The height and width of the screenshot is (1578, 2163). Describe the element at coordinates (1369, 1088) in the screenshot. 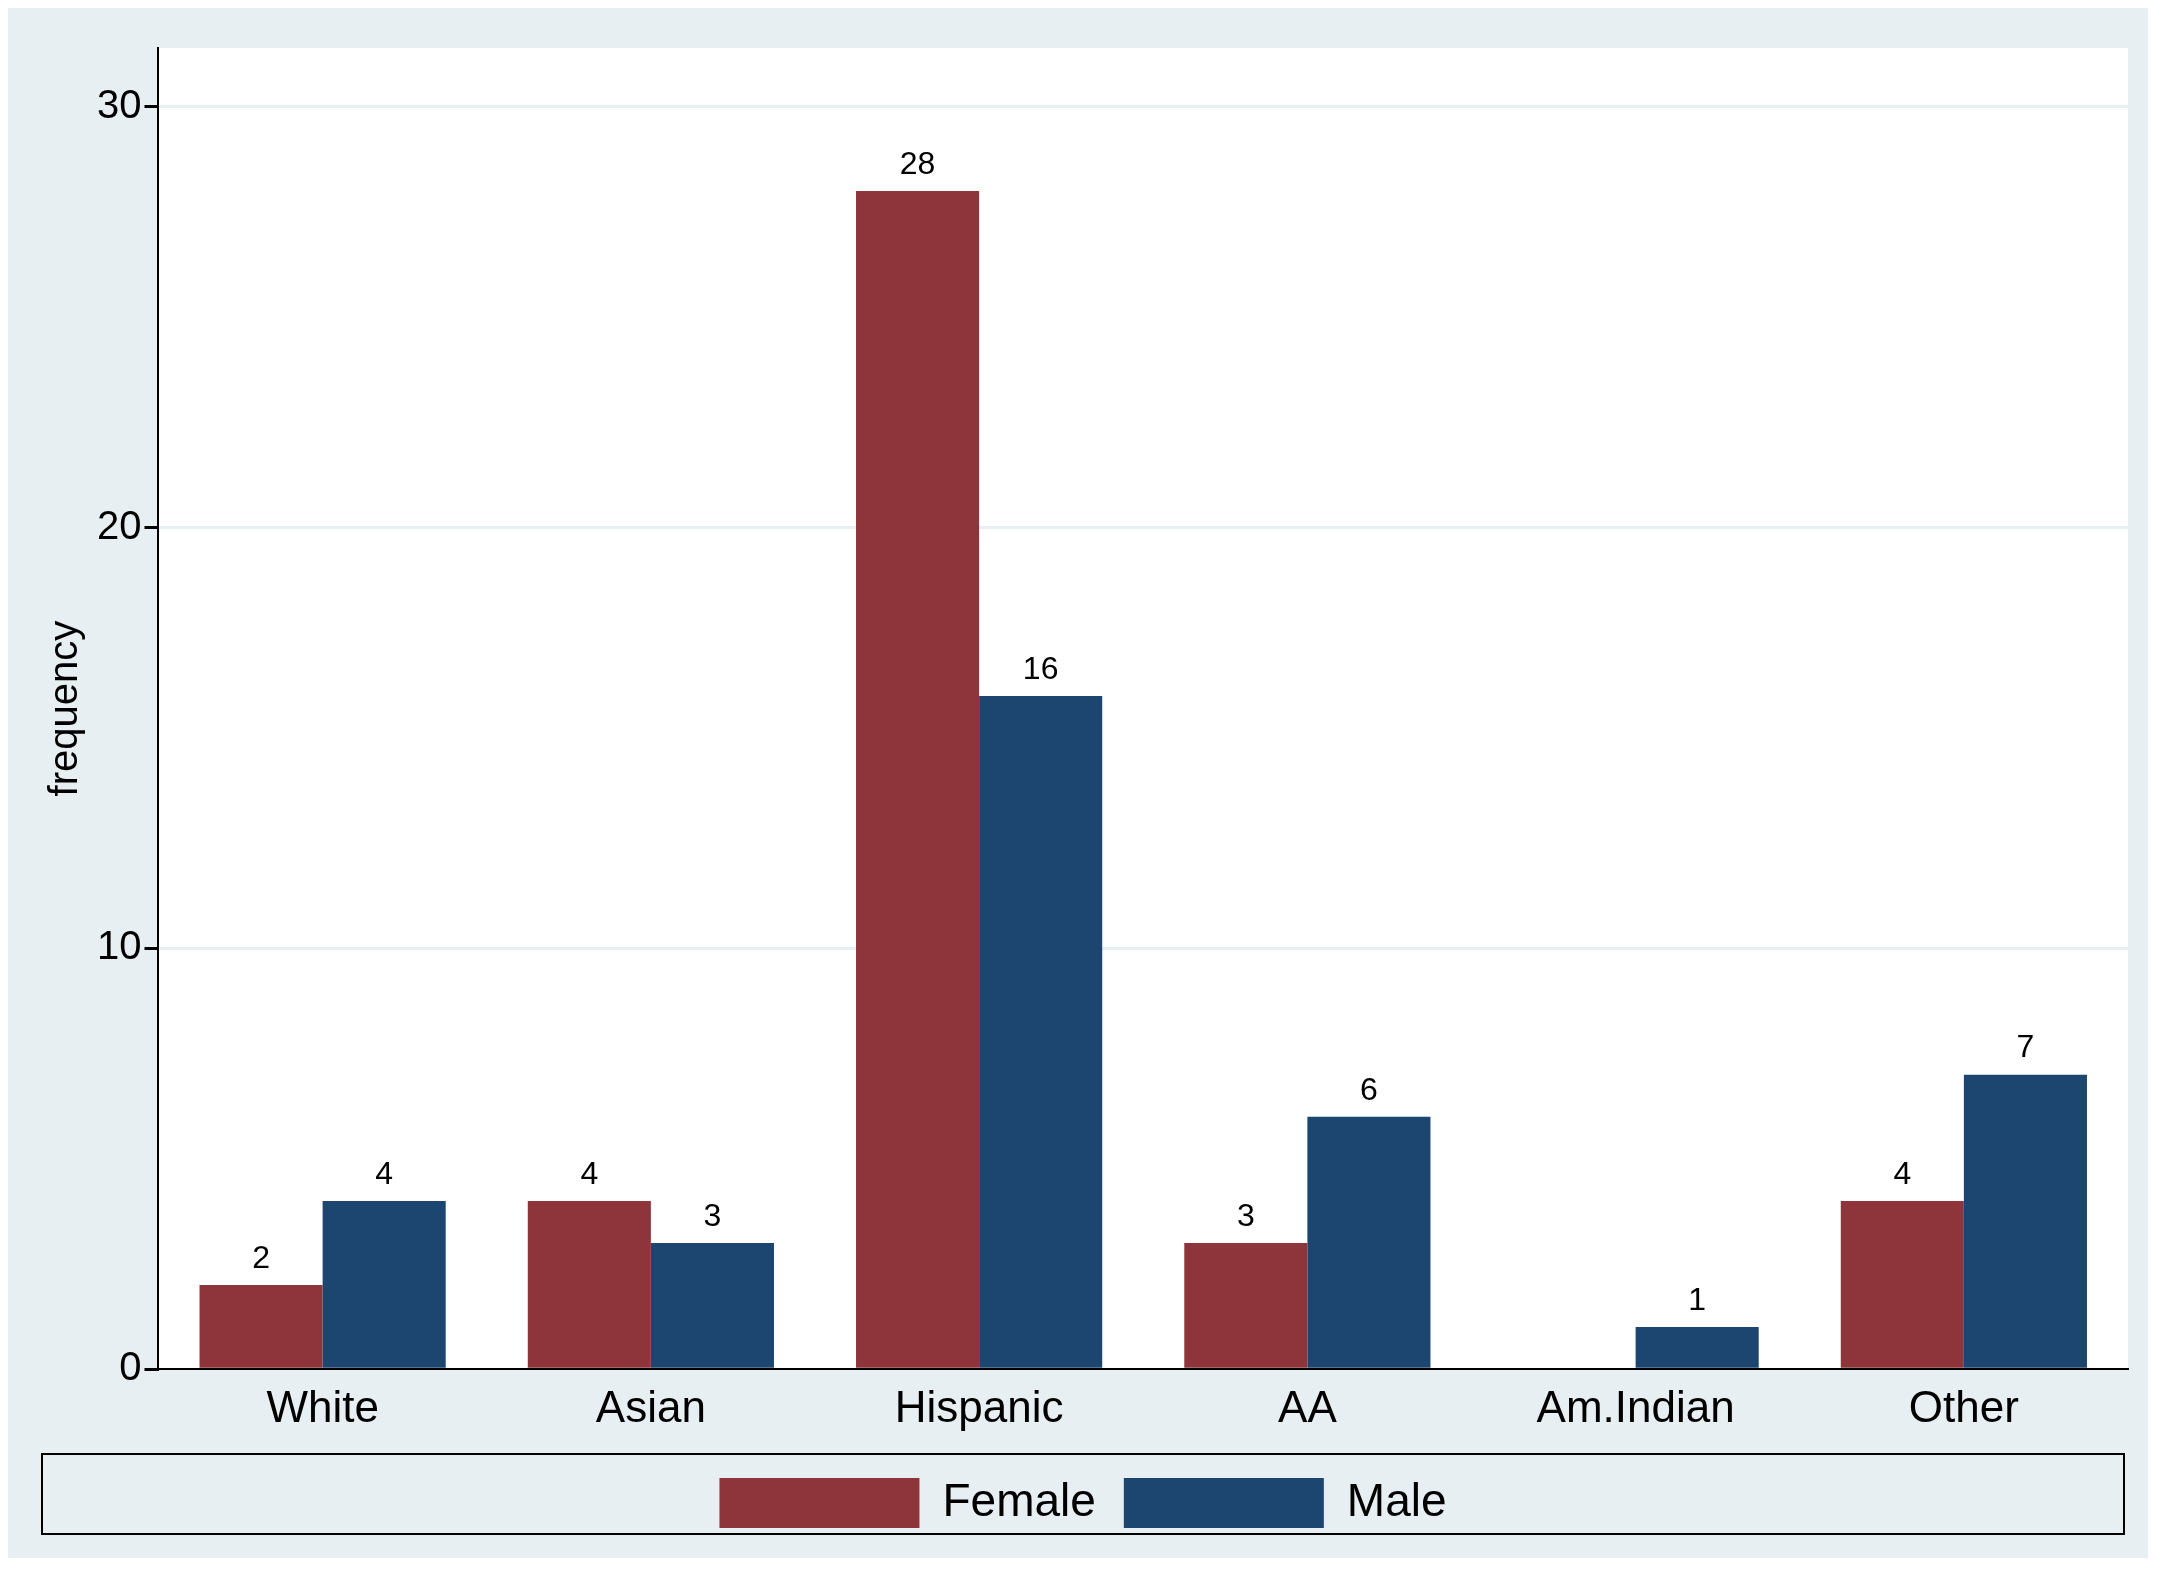

I see `data-label: 6` at that location.